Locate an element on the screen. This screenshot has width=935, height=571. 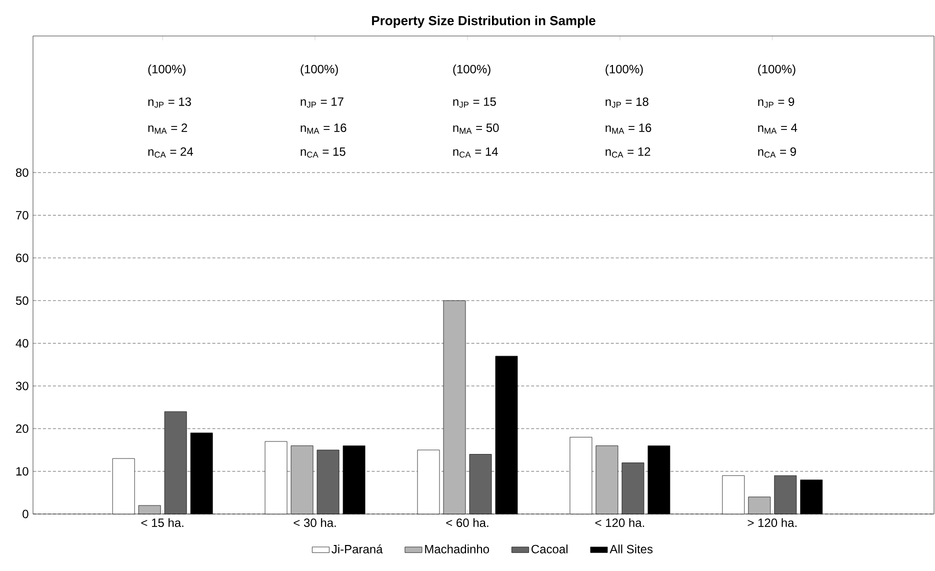
y-tick-label: 80 is located at coordinates (22, 172).